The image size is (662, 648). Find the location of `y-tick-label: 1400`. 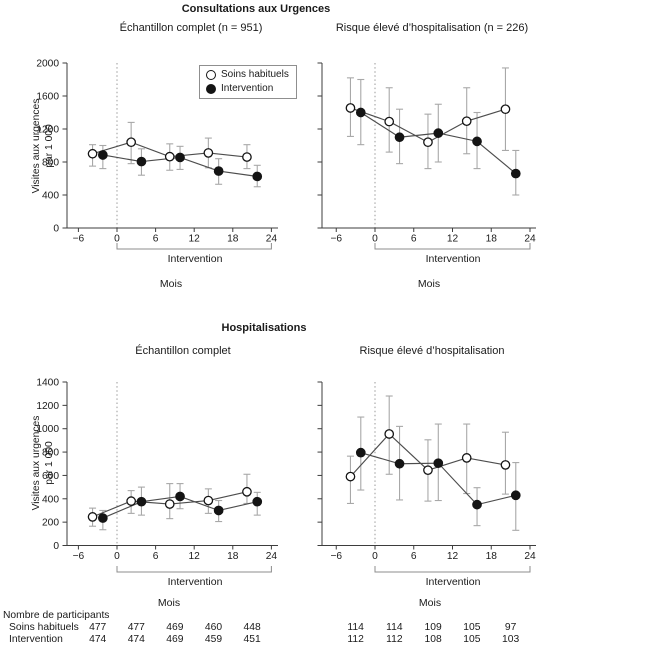

y-tick-label: 1400 is located at coordinates (47, 383).